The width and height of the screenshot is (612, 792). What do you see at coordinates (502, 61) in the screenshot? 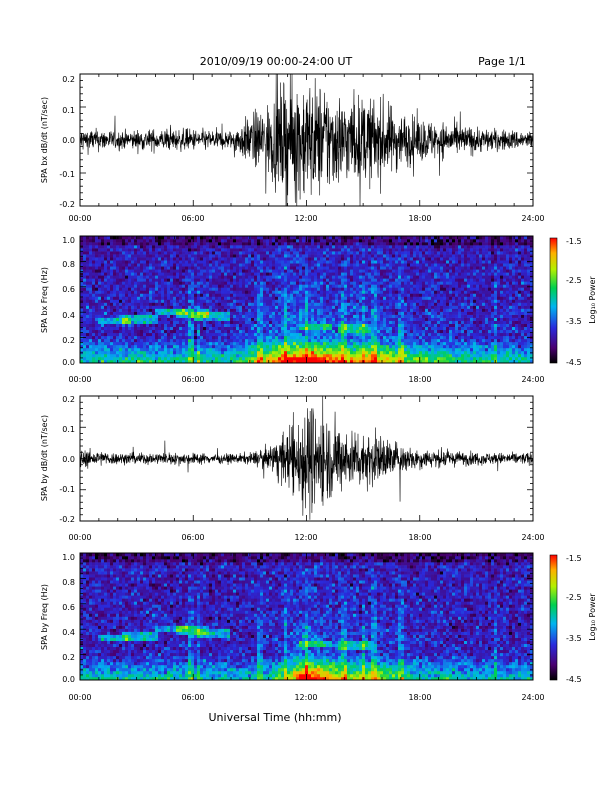
I see `page-number: Page 1/1` at bounding box center [502, 61].